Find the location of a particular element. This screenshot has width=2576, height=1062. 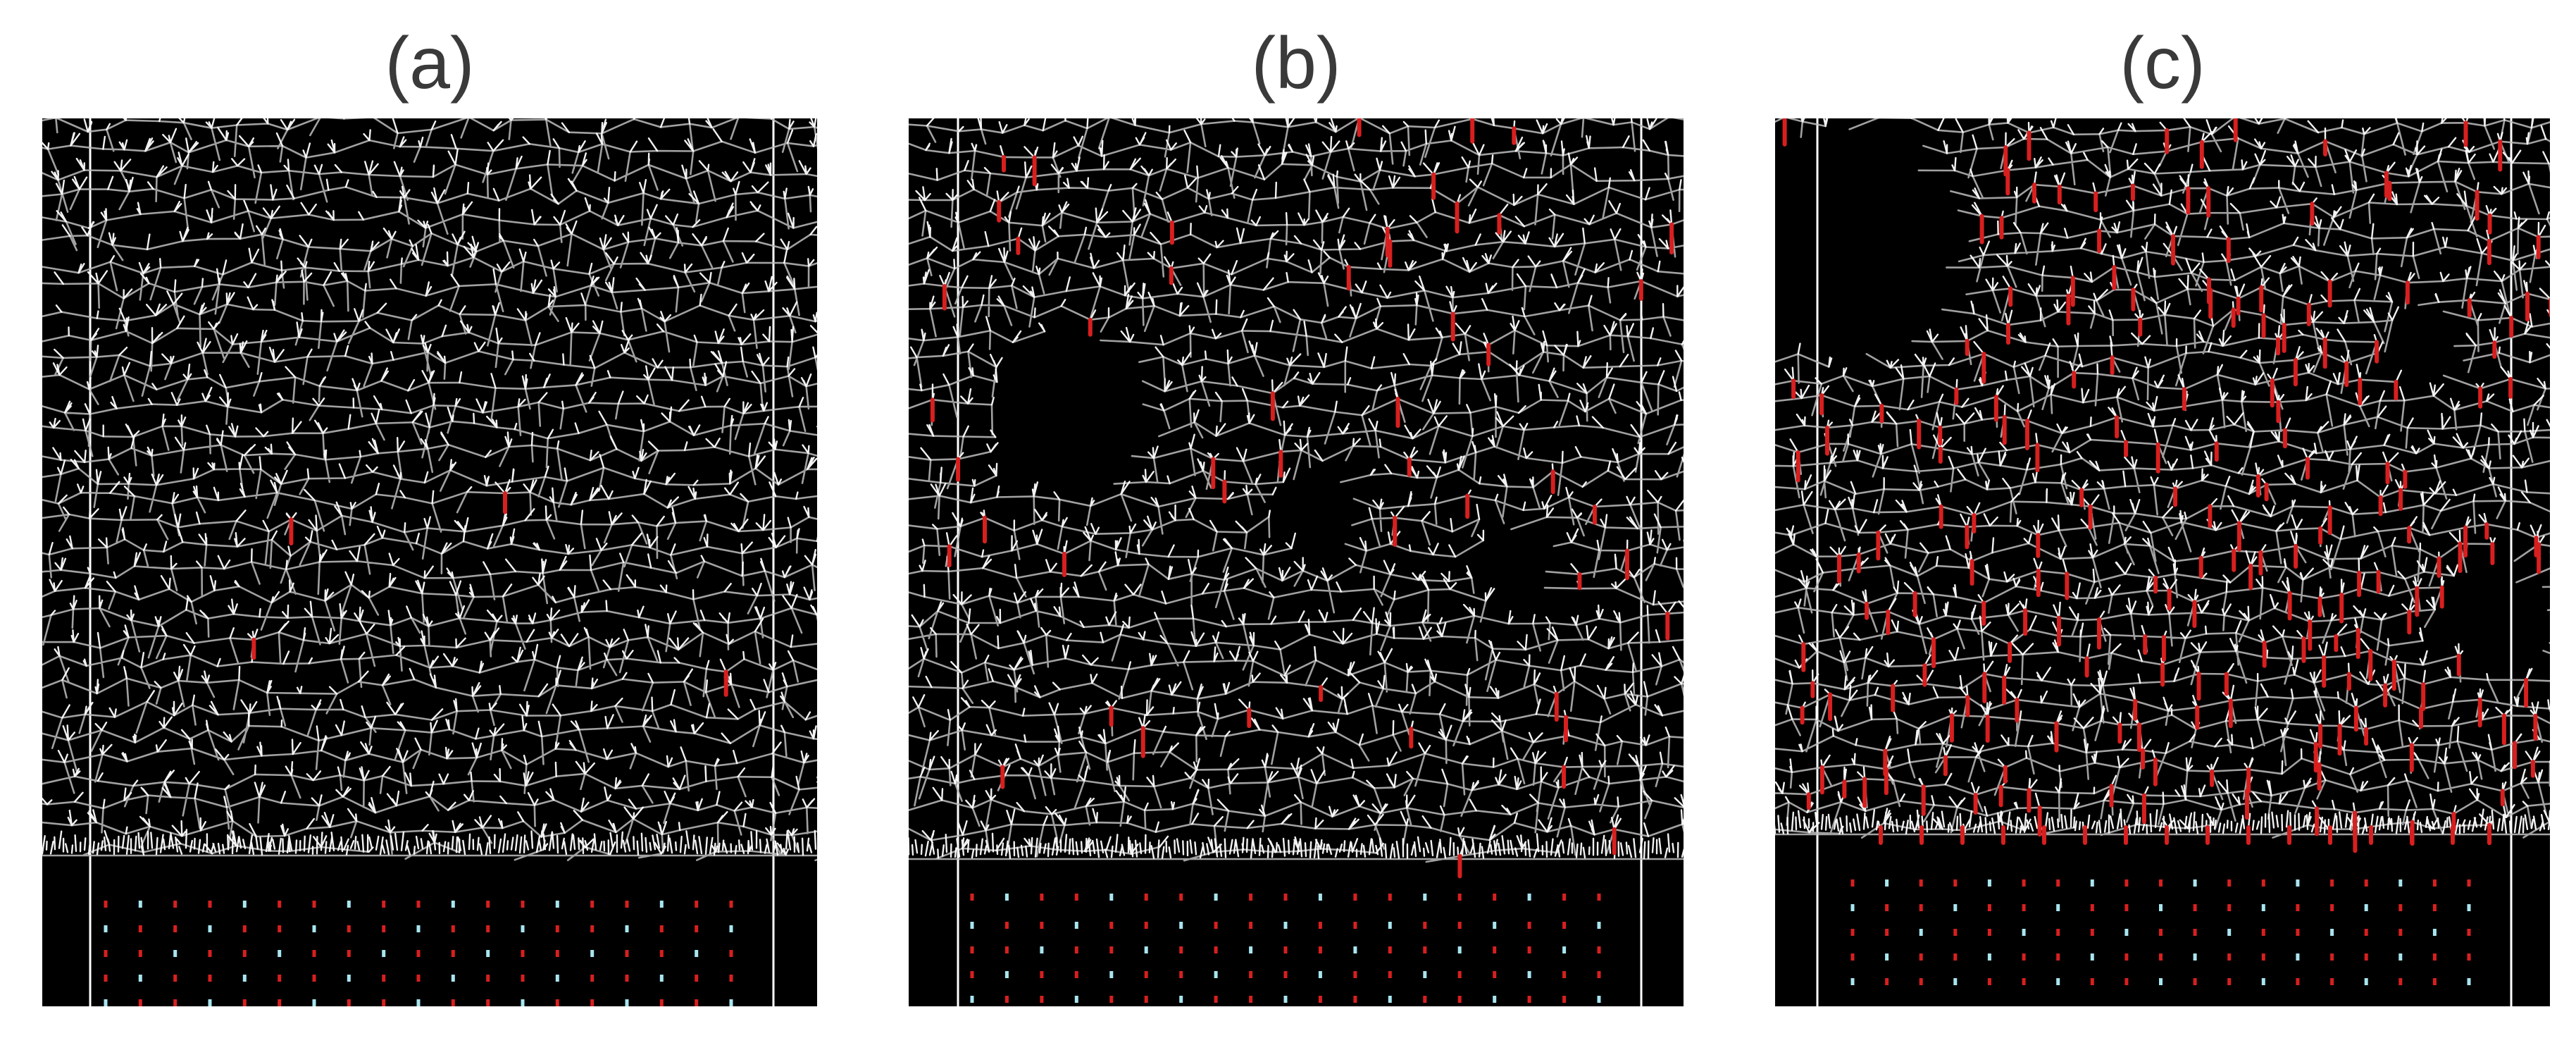

panel-c-label: (c) is located at coordinates (2162, 63).